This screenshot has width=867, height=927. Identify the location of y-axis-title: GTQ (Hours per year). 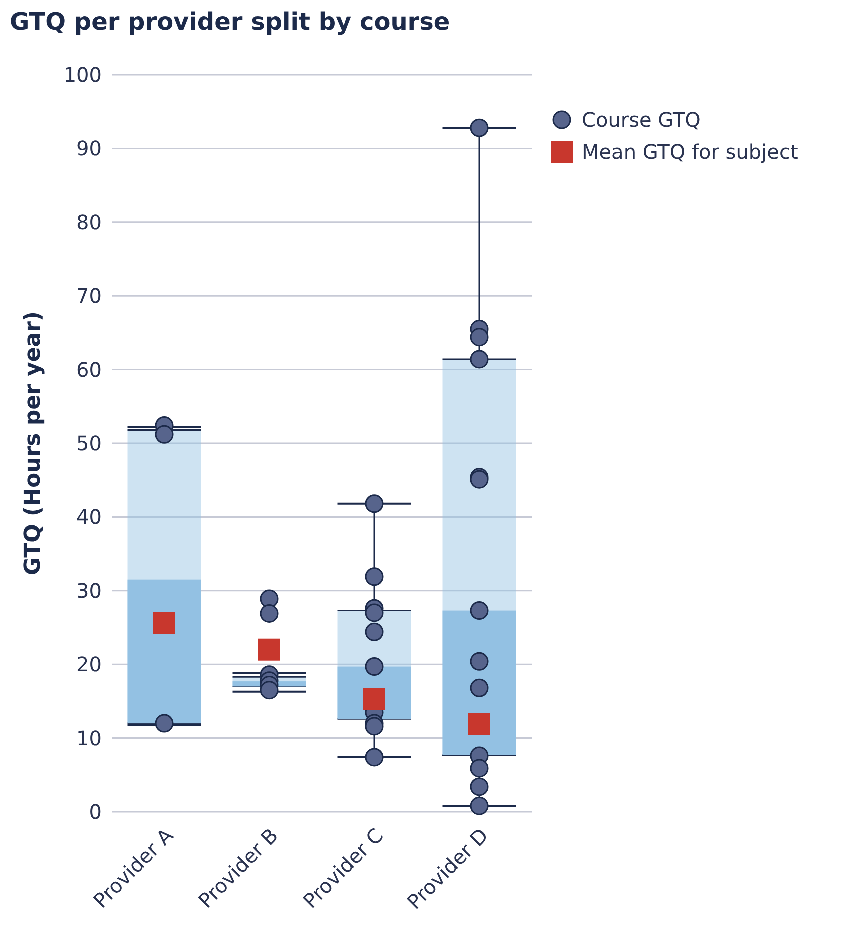
(33, 443).